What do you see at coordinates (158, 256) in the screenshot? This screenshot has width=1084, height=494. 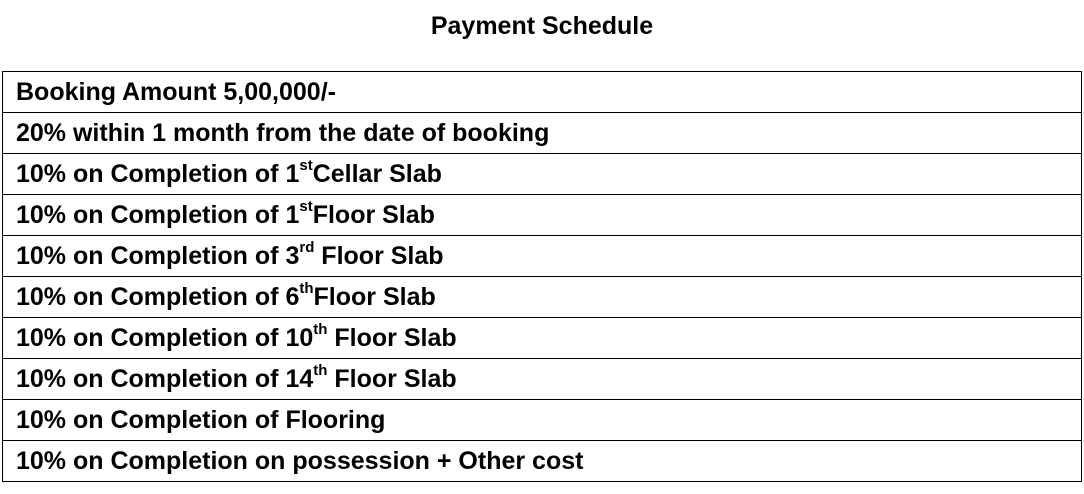 I see `schedule-text-pre: 10% on Completion of 3` at bounding box center [158, 256].